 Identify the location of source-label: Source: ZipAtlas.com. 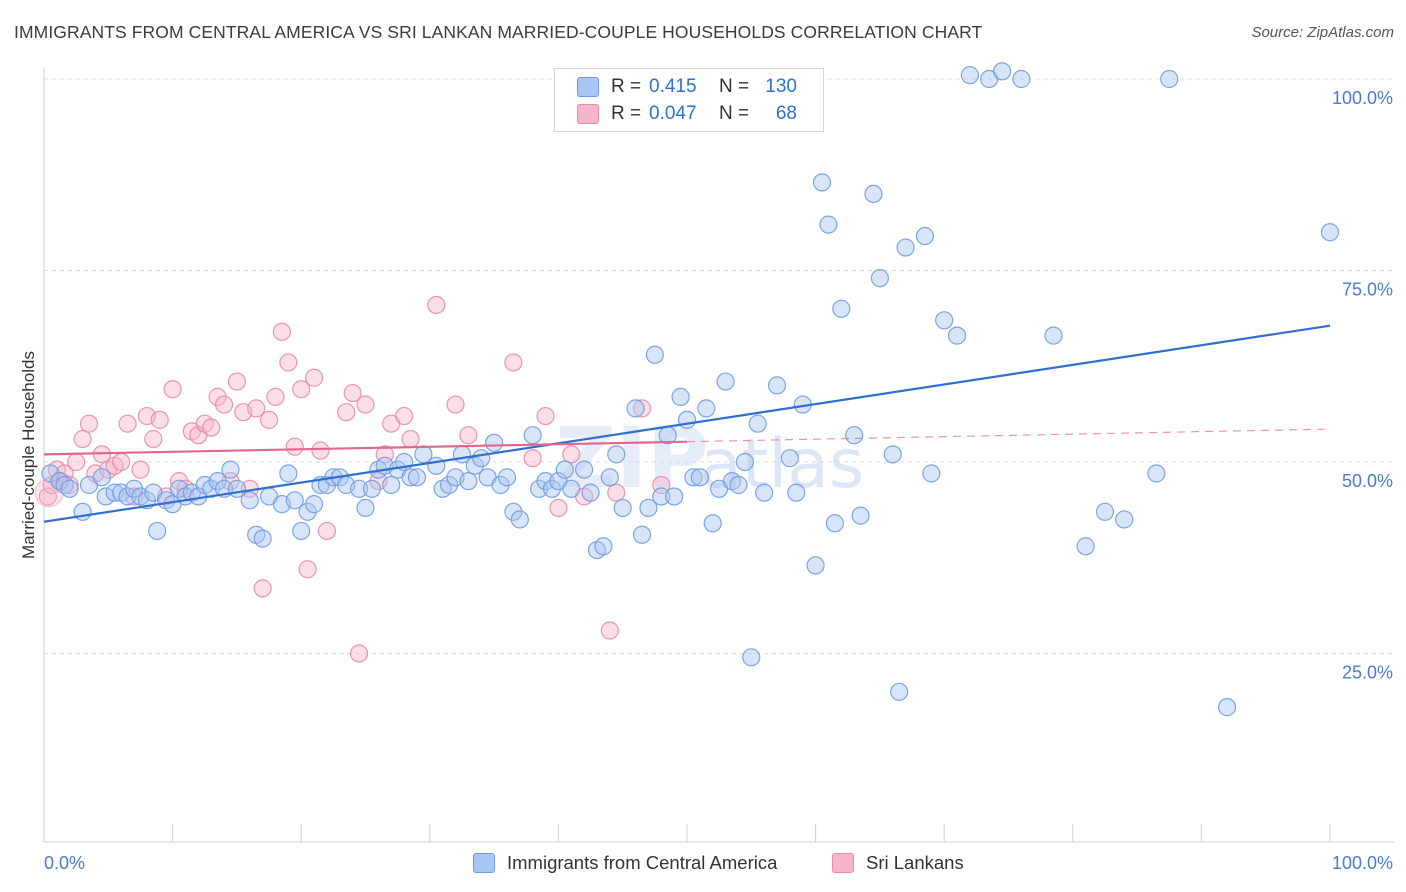
(1322, 32).